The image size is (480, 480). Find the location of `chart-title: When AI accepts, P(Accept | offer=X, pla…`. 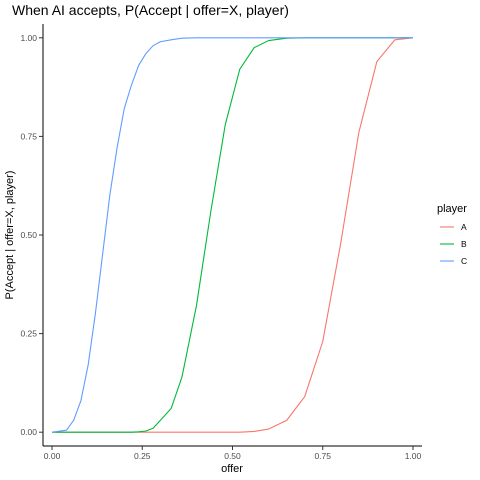

chart-title: When AI accepts, P(Accept | offer=X, pla… is located at coordinates (150, 10).